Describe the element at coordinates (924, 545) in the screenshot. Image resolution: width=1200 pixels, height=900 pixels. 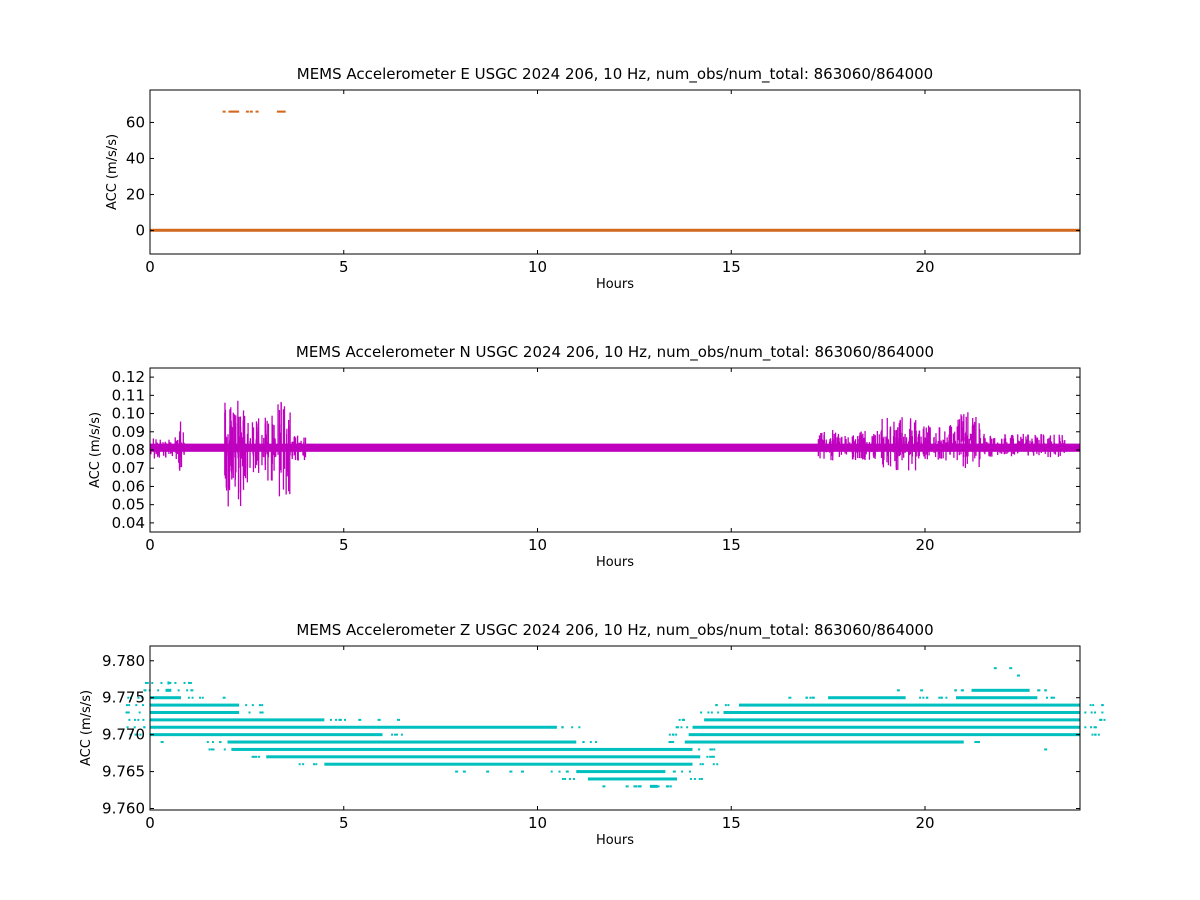
I see `panel-n-x-tick-label: 20` at that location.